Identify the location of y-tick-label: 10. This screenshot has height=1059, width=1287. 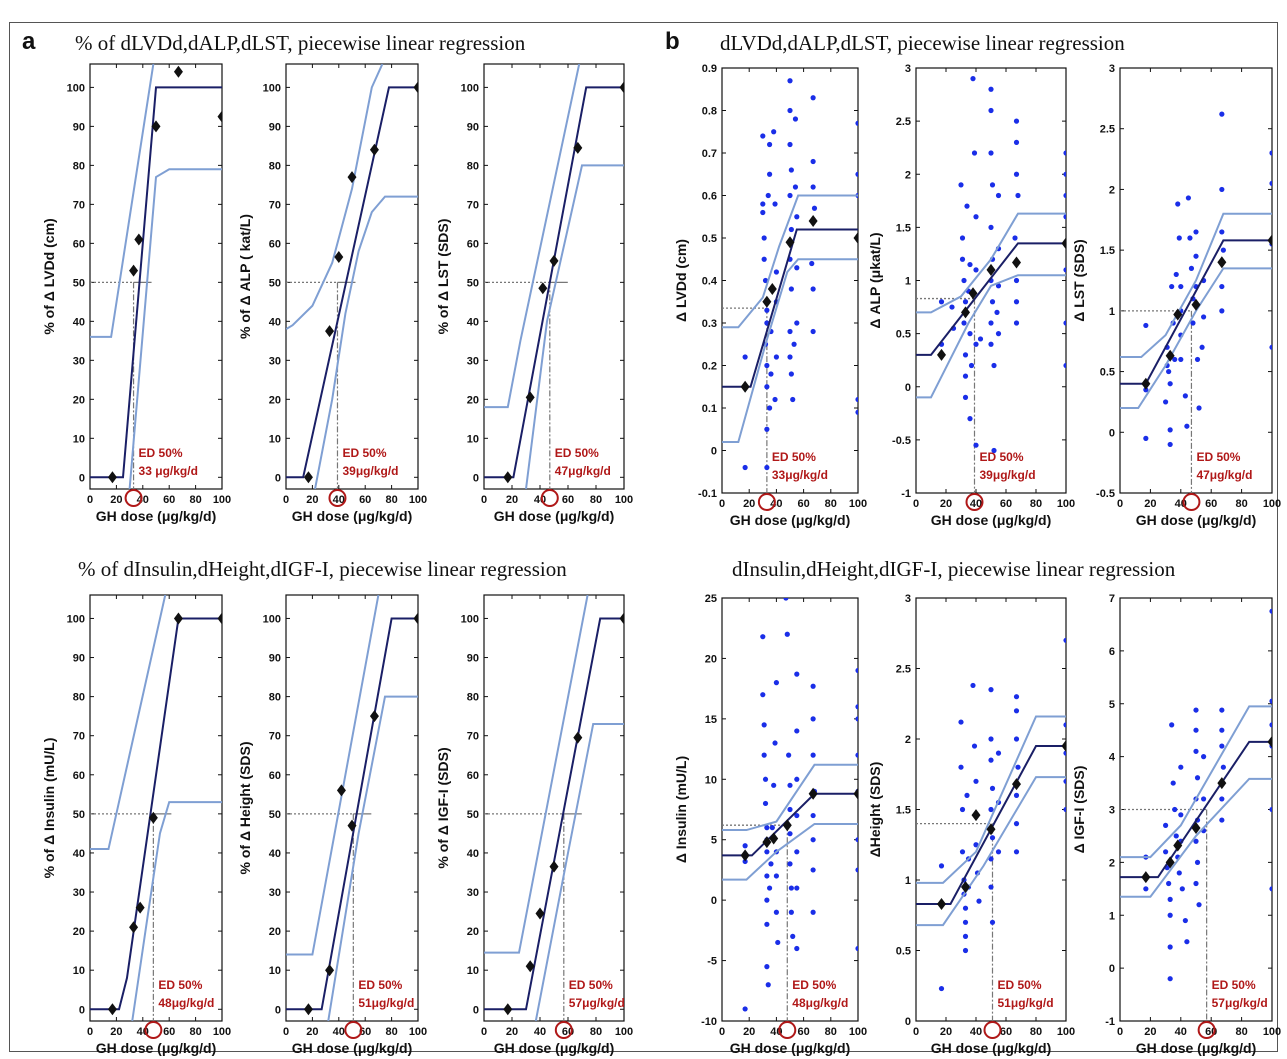
(275, 439).